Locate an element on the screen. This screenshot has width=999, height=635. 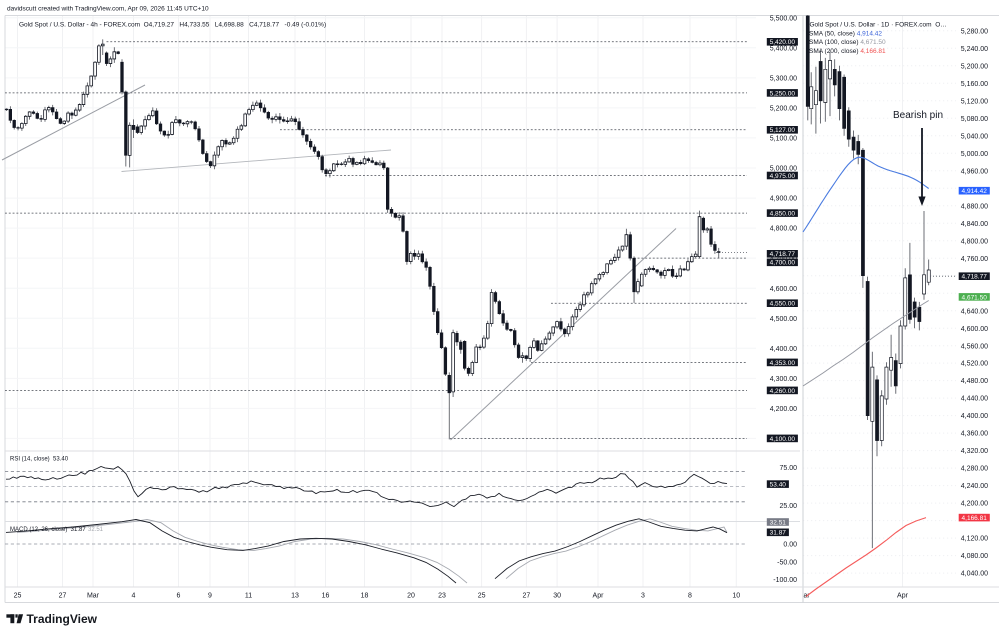
svg-text: 0.00 is located at coordinates (790, 545).